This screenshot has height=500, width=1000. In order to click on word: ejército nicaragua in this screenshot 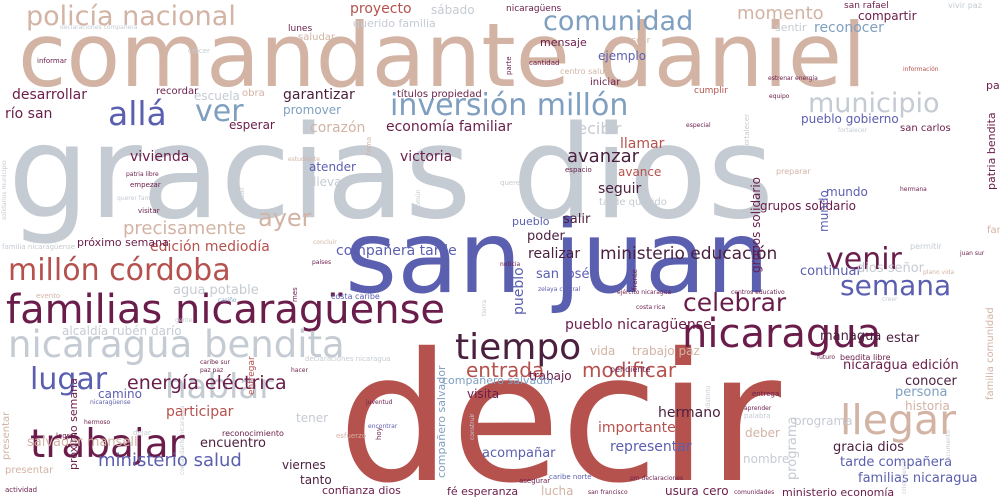, I will do `click(644, 292)`.